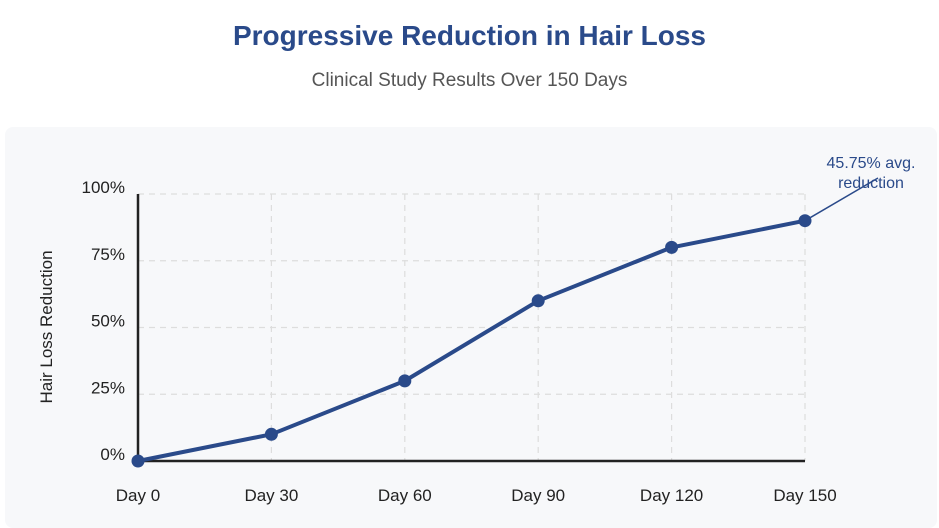 Image resolution: width=939 pixels, height=528 pixels. I want to click on y-tick-label: 100%, so click(103, 187).